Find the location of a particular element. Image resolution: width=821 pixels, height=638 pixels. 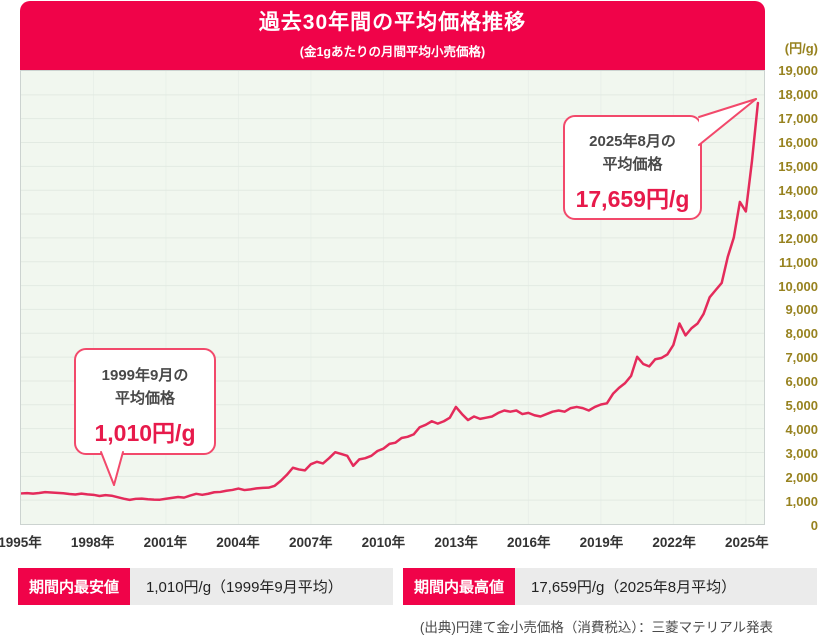

chart-title: 過去30年間の平均価格推移 is located at coordinates (392, 23).